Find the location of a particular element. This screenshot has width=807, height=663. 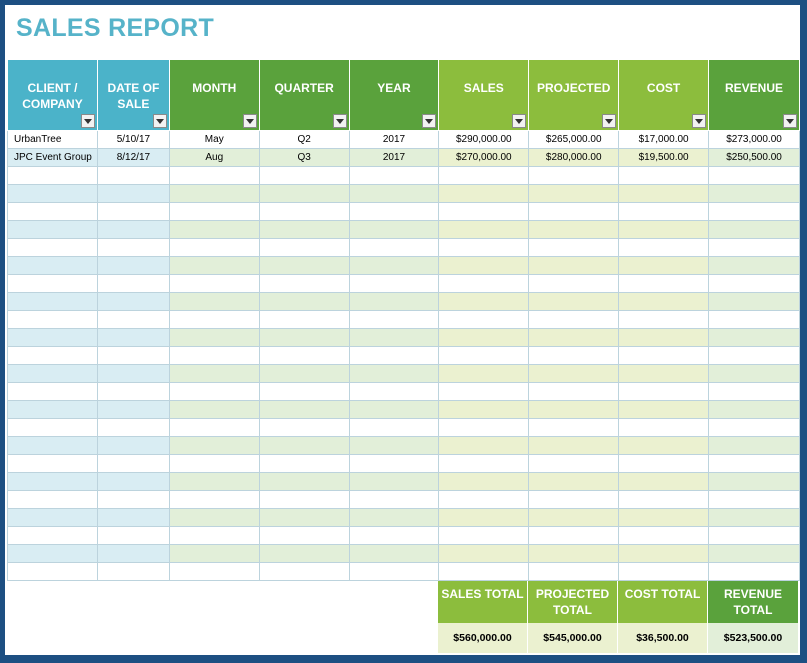

sales-total-value: $560,000.00 is located at coordinates (482, 638).